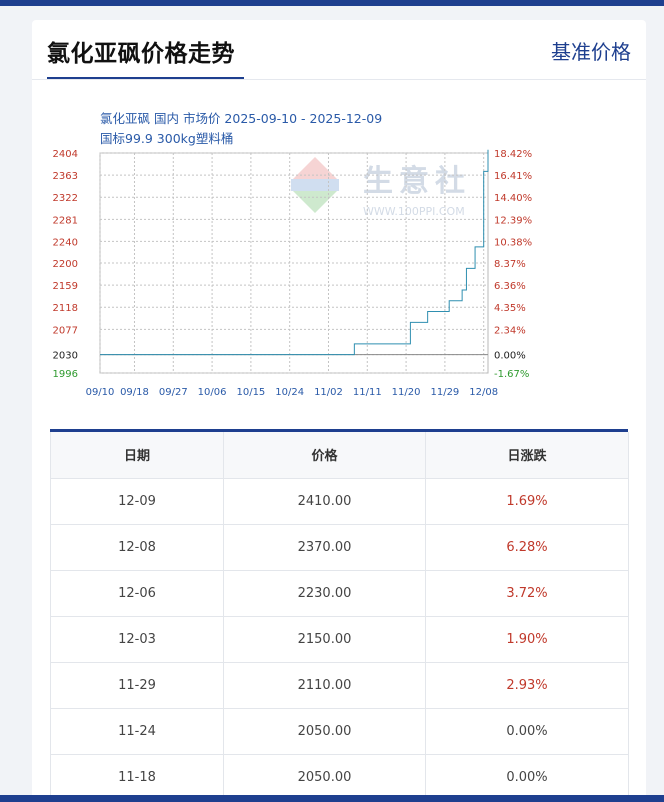 This screenshot has height=802, width=664. What do you see at coordinates (483, 392) in the screenshot?
I see `x-tick-label: 12/08` at bounding box center [483, 392].